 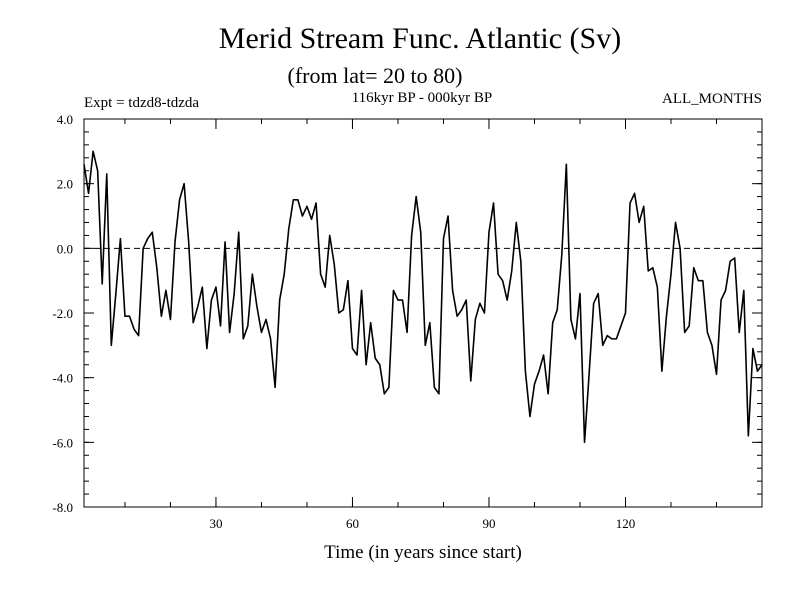 What do you see at coordinates (62, 378) in the screenshot?
I see `y-tick-label: -4.0` at bounding box center [62, 378].